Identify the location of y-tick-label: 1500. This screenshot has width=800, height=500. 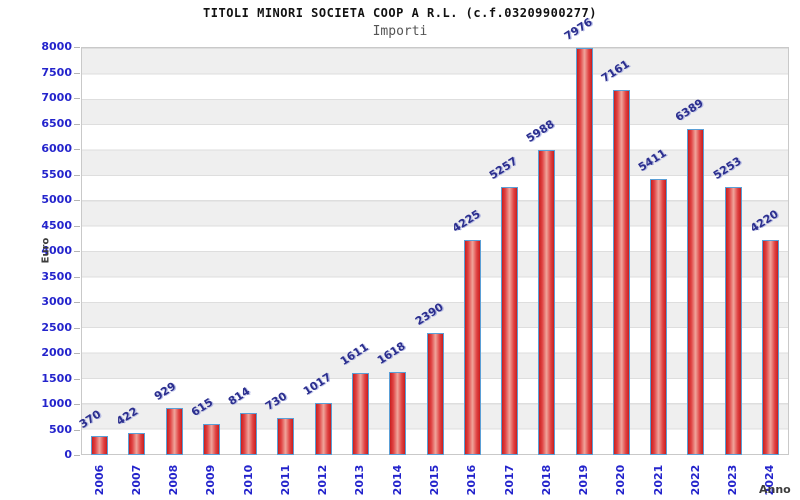
(56, 378).